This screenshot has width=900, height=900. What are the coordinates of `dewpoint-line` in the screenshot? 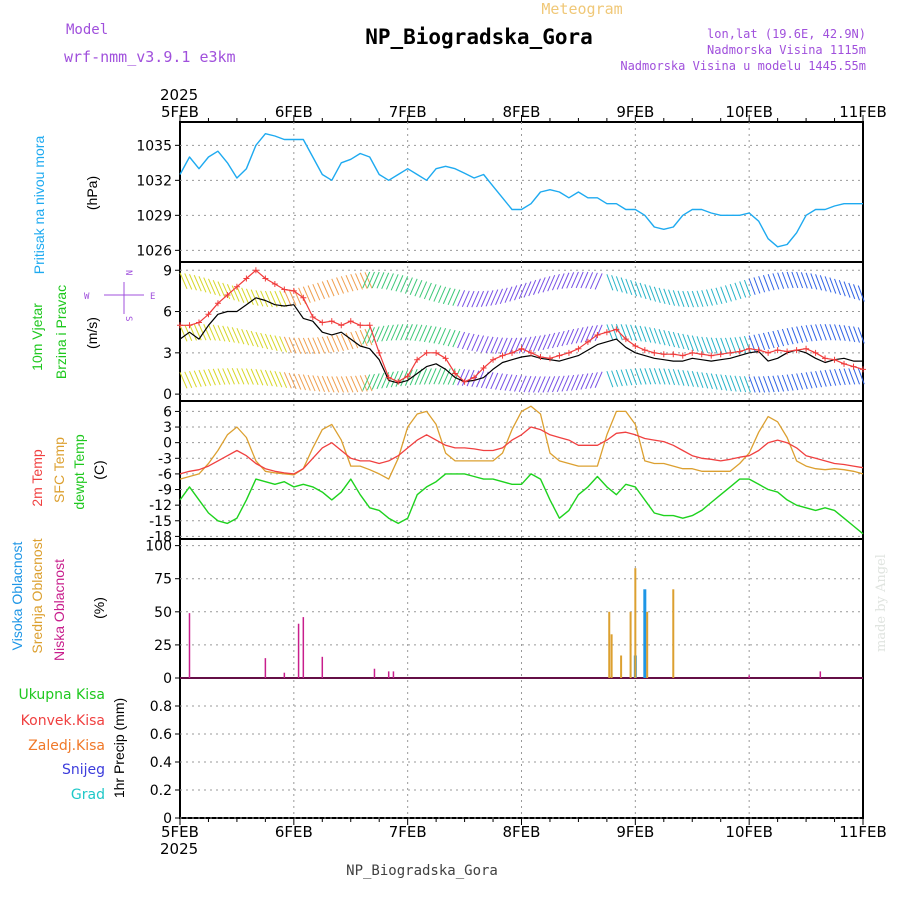 It's located at (521, 504).